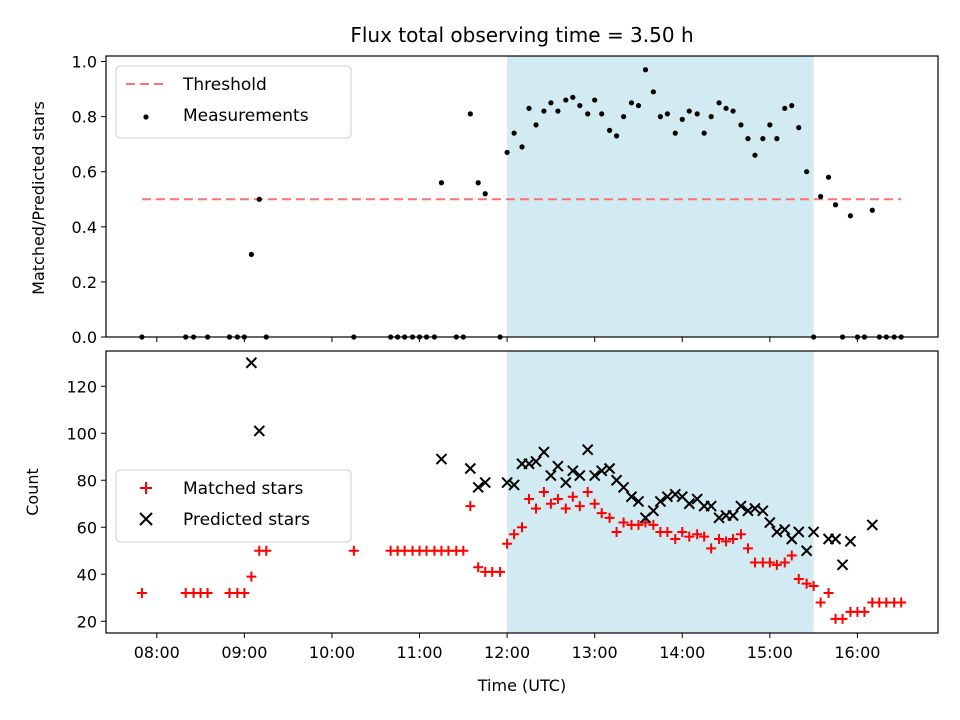  Describe the element at coordinates (246, 520) in the screenshot. I see `legend-label: Predicted stars` at that location.